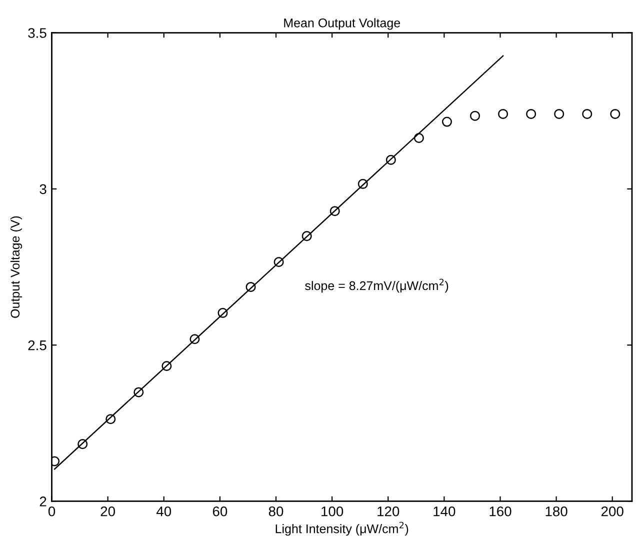 Image resolution: width=639 pixels, height=546 pixels. What do you see at coordinates (376, 285) in the screenshot?
I see `annotation: slope = 8.27mV/(μW/cm$^{2}$)` at bounding box center [376, 285].